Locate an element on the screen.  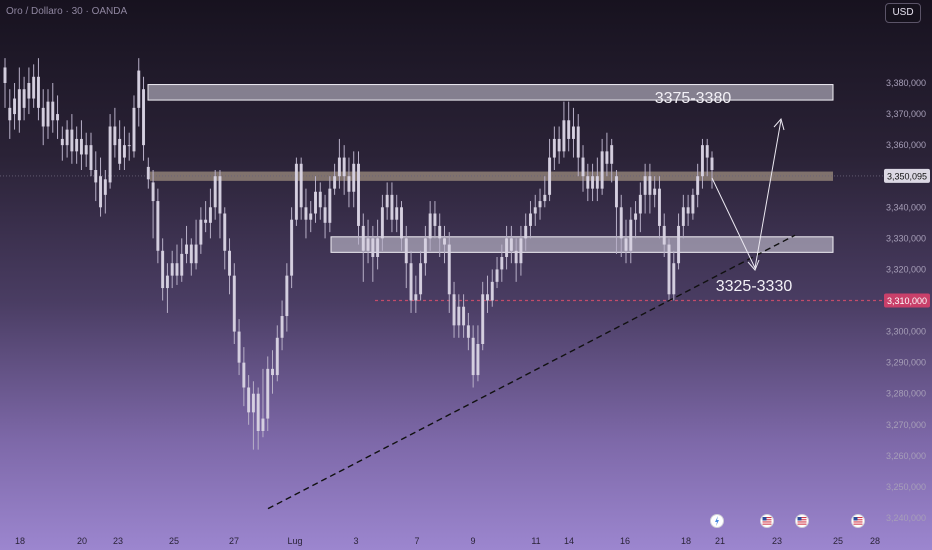
zone-label: 3325-3330 is located at coordinates (754, 286).